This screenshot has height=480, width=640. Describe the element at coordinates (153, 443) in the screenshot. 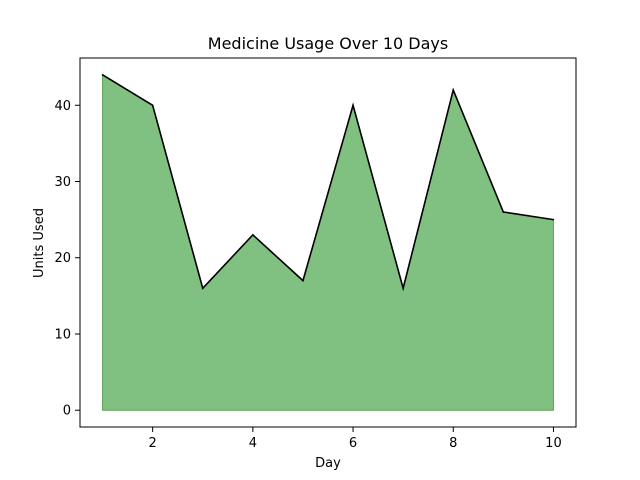

I see `x-tick-label-2: 2` at that location.